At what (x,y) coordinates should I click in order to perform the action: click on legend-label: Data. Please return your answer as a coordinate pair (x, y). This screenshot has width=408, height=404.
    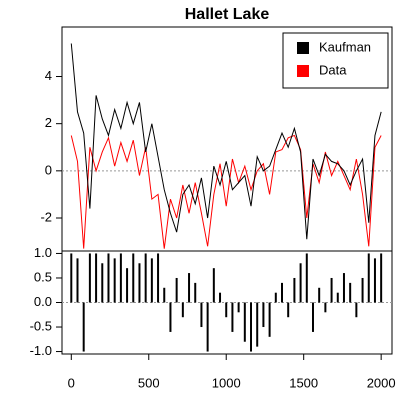
    Looking at the image, I should click on (333, 69).